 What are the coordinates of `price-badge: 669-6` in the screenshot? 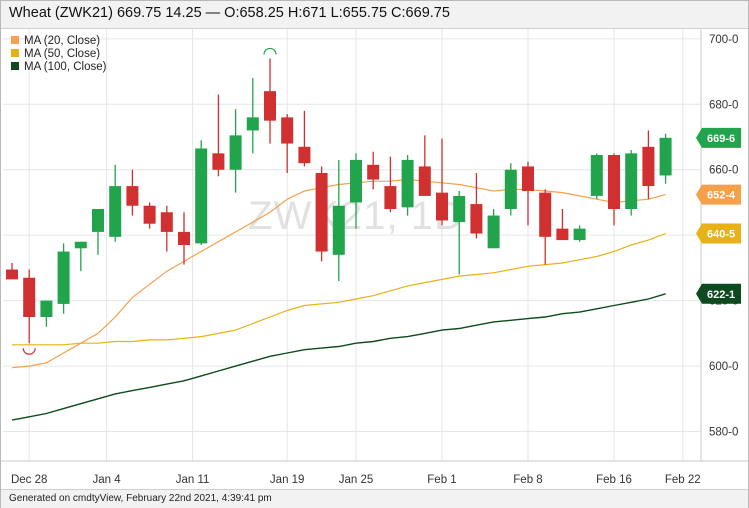 It's located at (718, 137).